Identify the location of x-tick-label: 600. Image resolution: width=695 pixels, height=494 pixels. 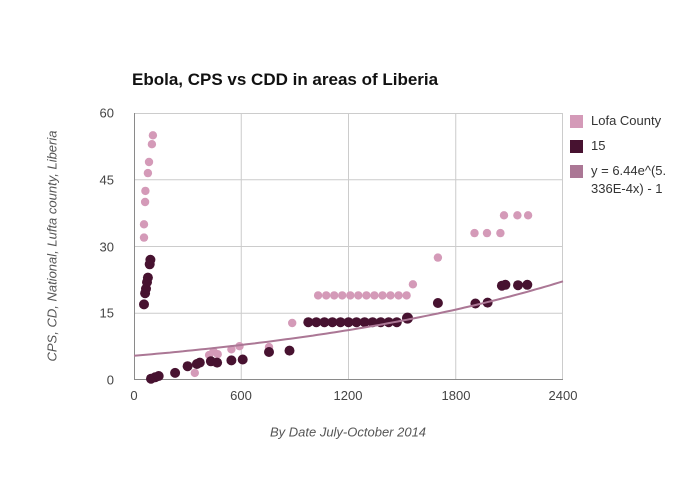
(241, 395).